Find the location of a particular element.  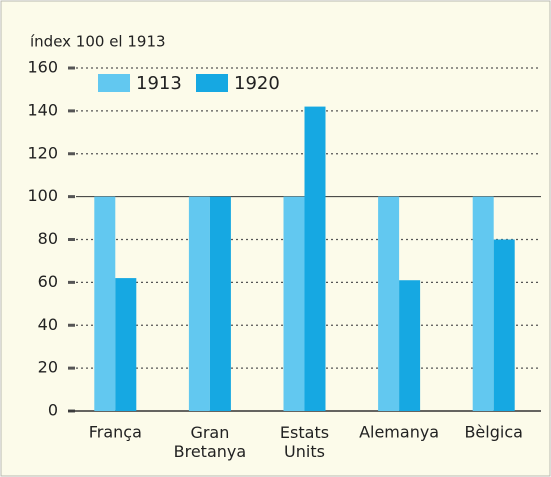

legend-label: 1920 is located at coordinates (257, 83).